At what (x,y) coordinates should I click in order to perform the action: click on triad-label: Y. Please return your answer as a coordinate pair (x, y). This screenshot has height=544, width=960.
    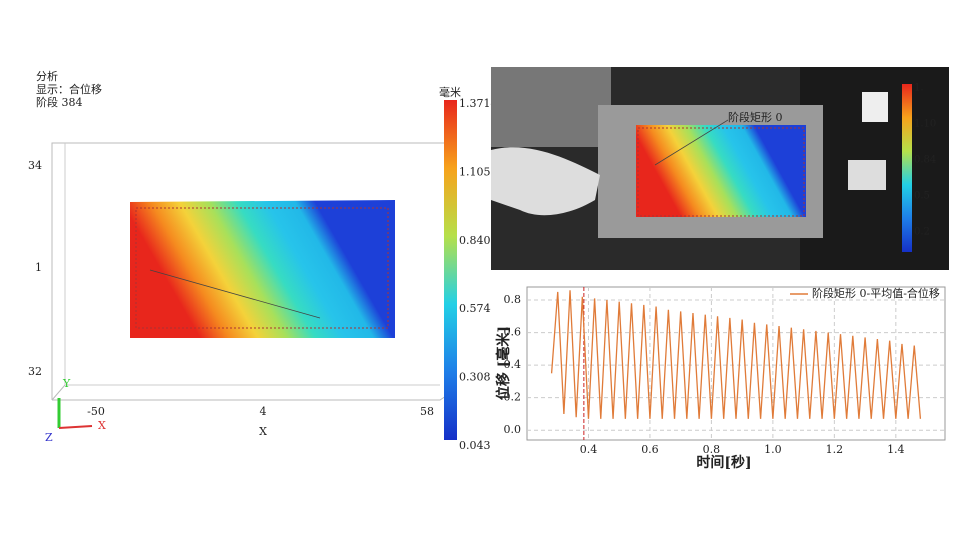
    Looking at the image, I should click on (66, 383).